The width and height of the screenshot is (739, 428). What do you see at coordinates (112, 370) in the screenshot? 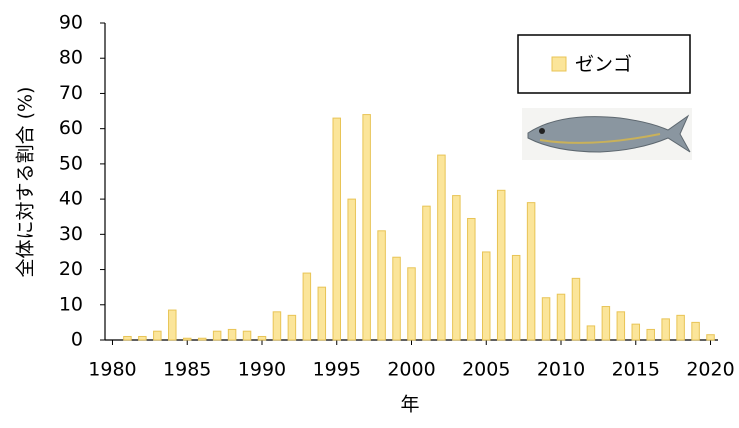
I see `x-tick-label: 1980` at bounding box center [112, 370].